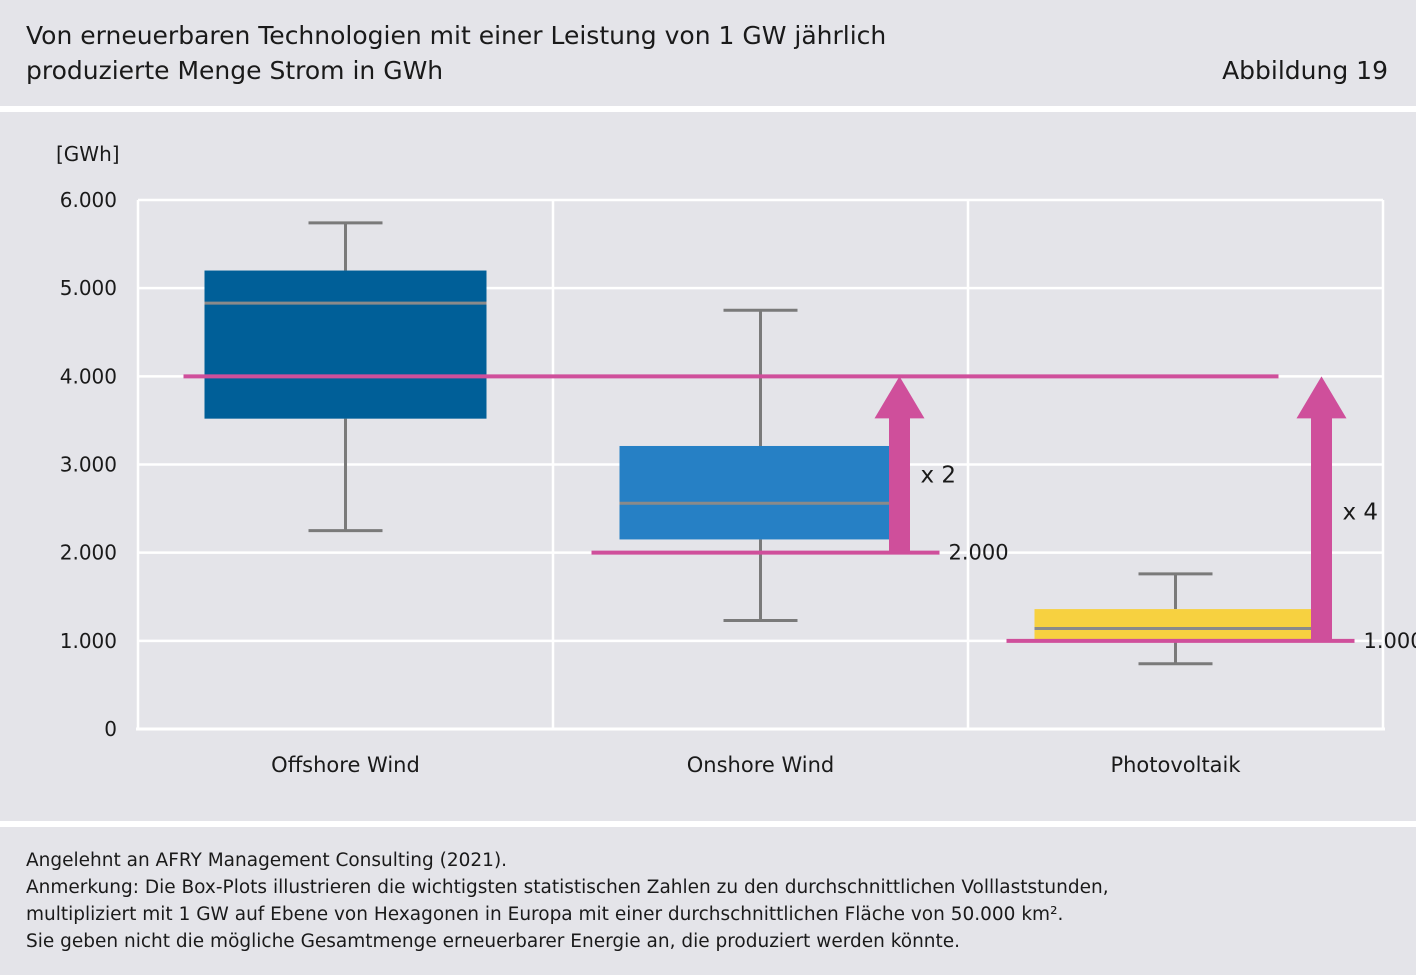 The width and height of the screenshot is (1416, 975). I want to click on y-tick-label: 0, so click(110, 729).